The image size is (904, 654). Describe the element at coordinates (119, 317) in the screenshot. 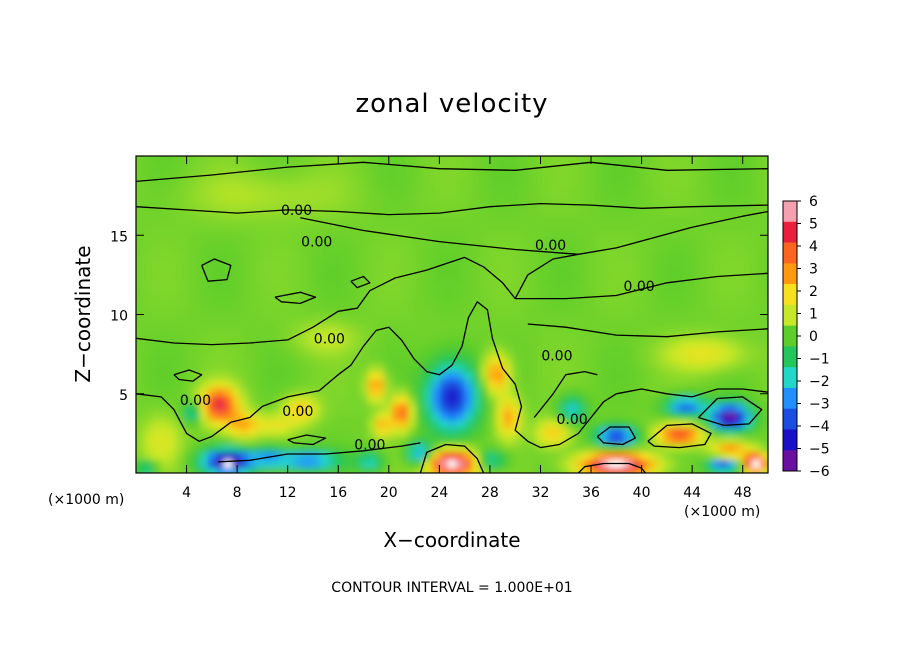

I see `y-tick-label: 10` at that location.